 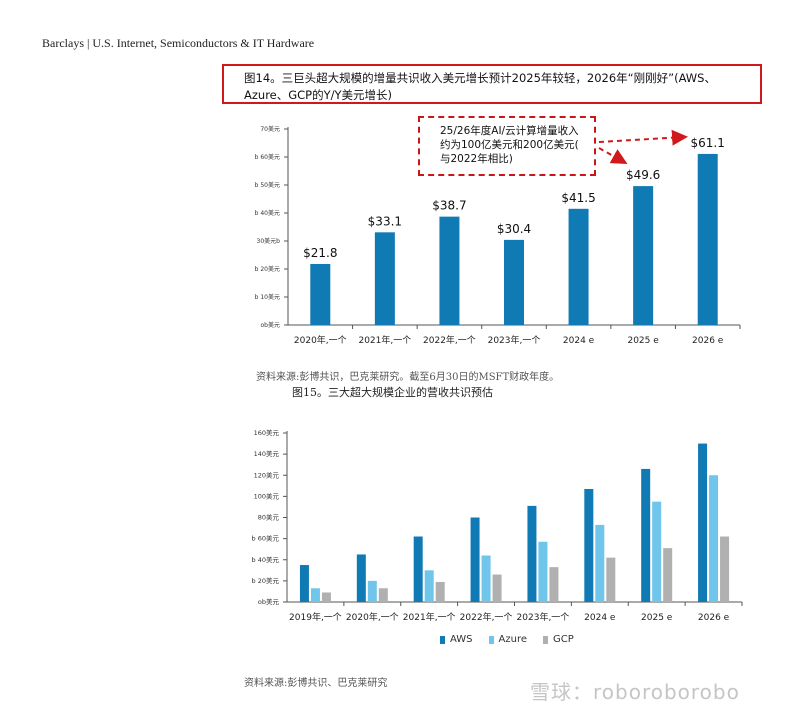 What do you see at coordinates (269, 517) in the screenshot?
I see `fig15-y-tick-label: 80美元` at bounding box center [269, 517].